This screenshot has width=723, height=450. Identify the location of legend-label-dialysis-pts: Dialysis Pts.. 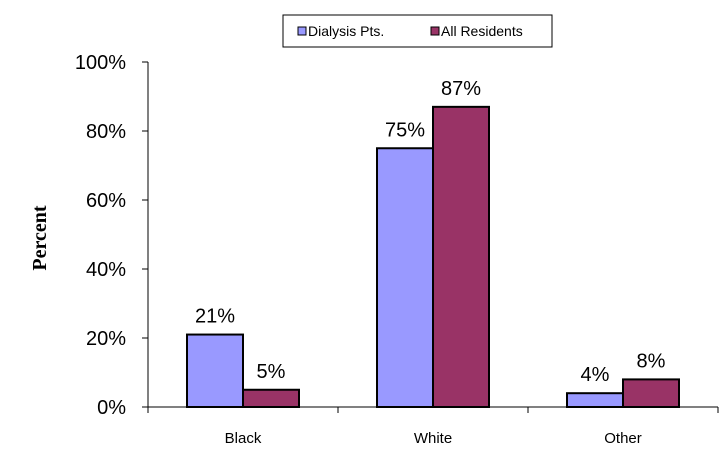
(346, 31).